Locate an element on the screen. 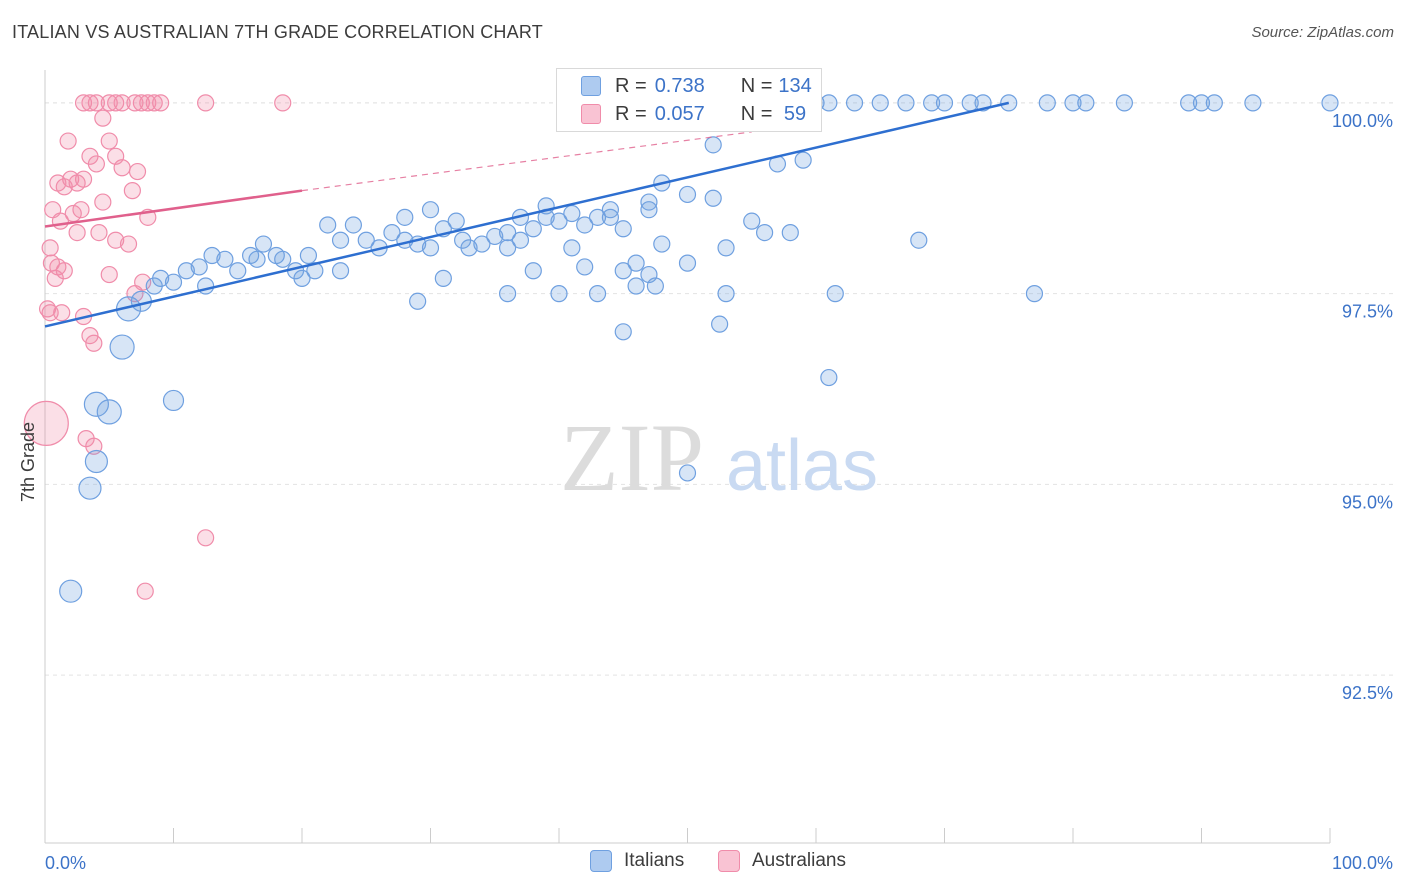 This screenshot has width=1406, height=892. correlation-legend: R = 0.738 N = 134 R = 0.057 N = 59 is located at coordinates (689, 100).